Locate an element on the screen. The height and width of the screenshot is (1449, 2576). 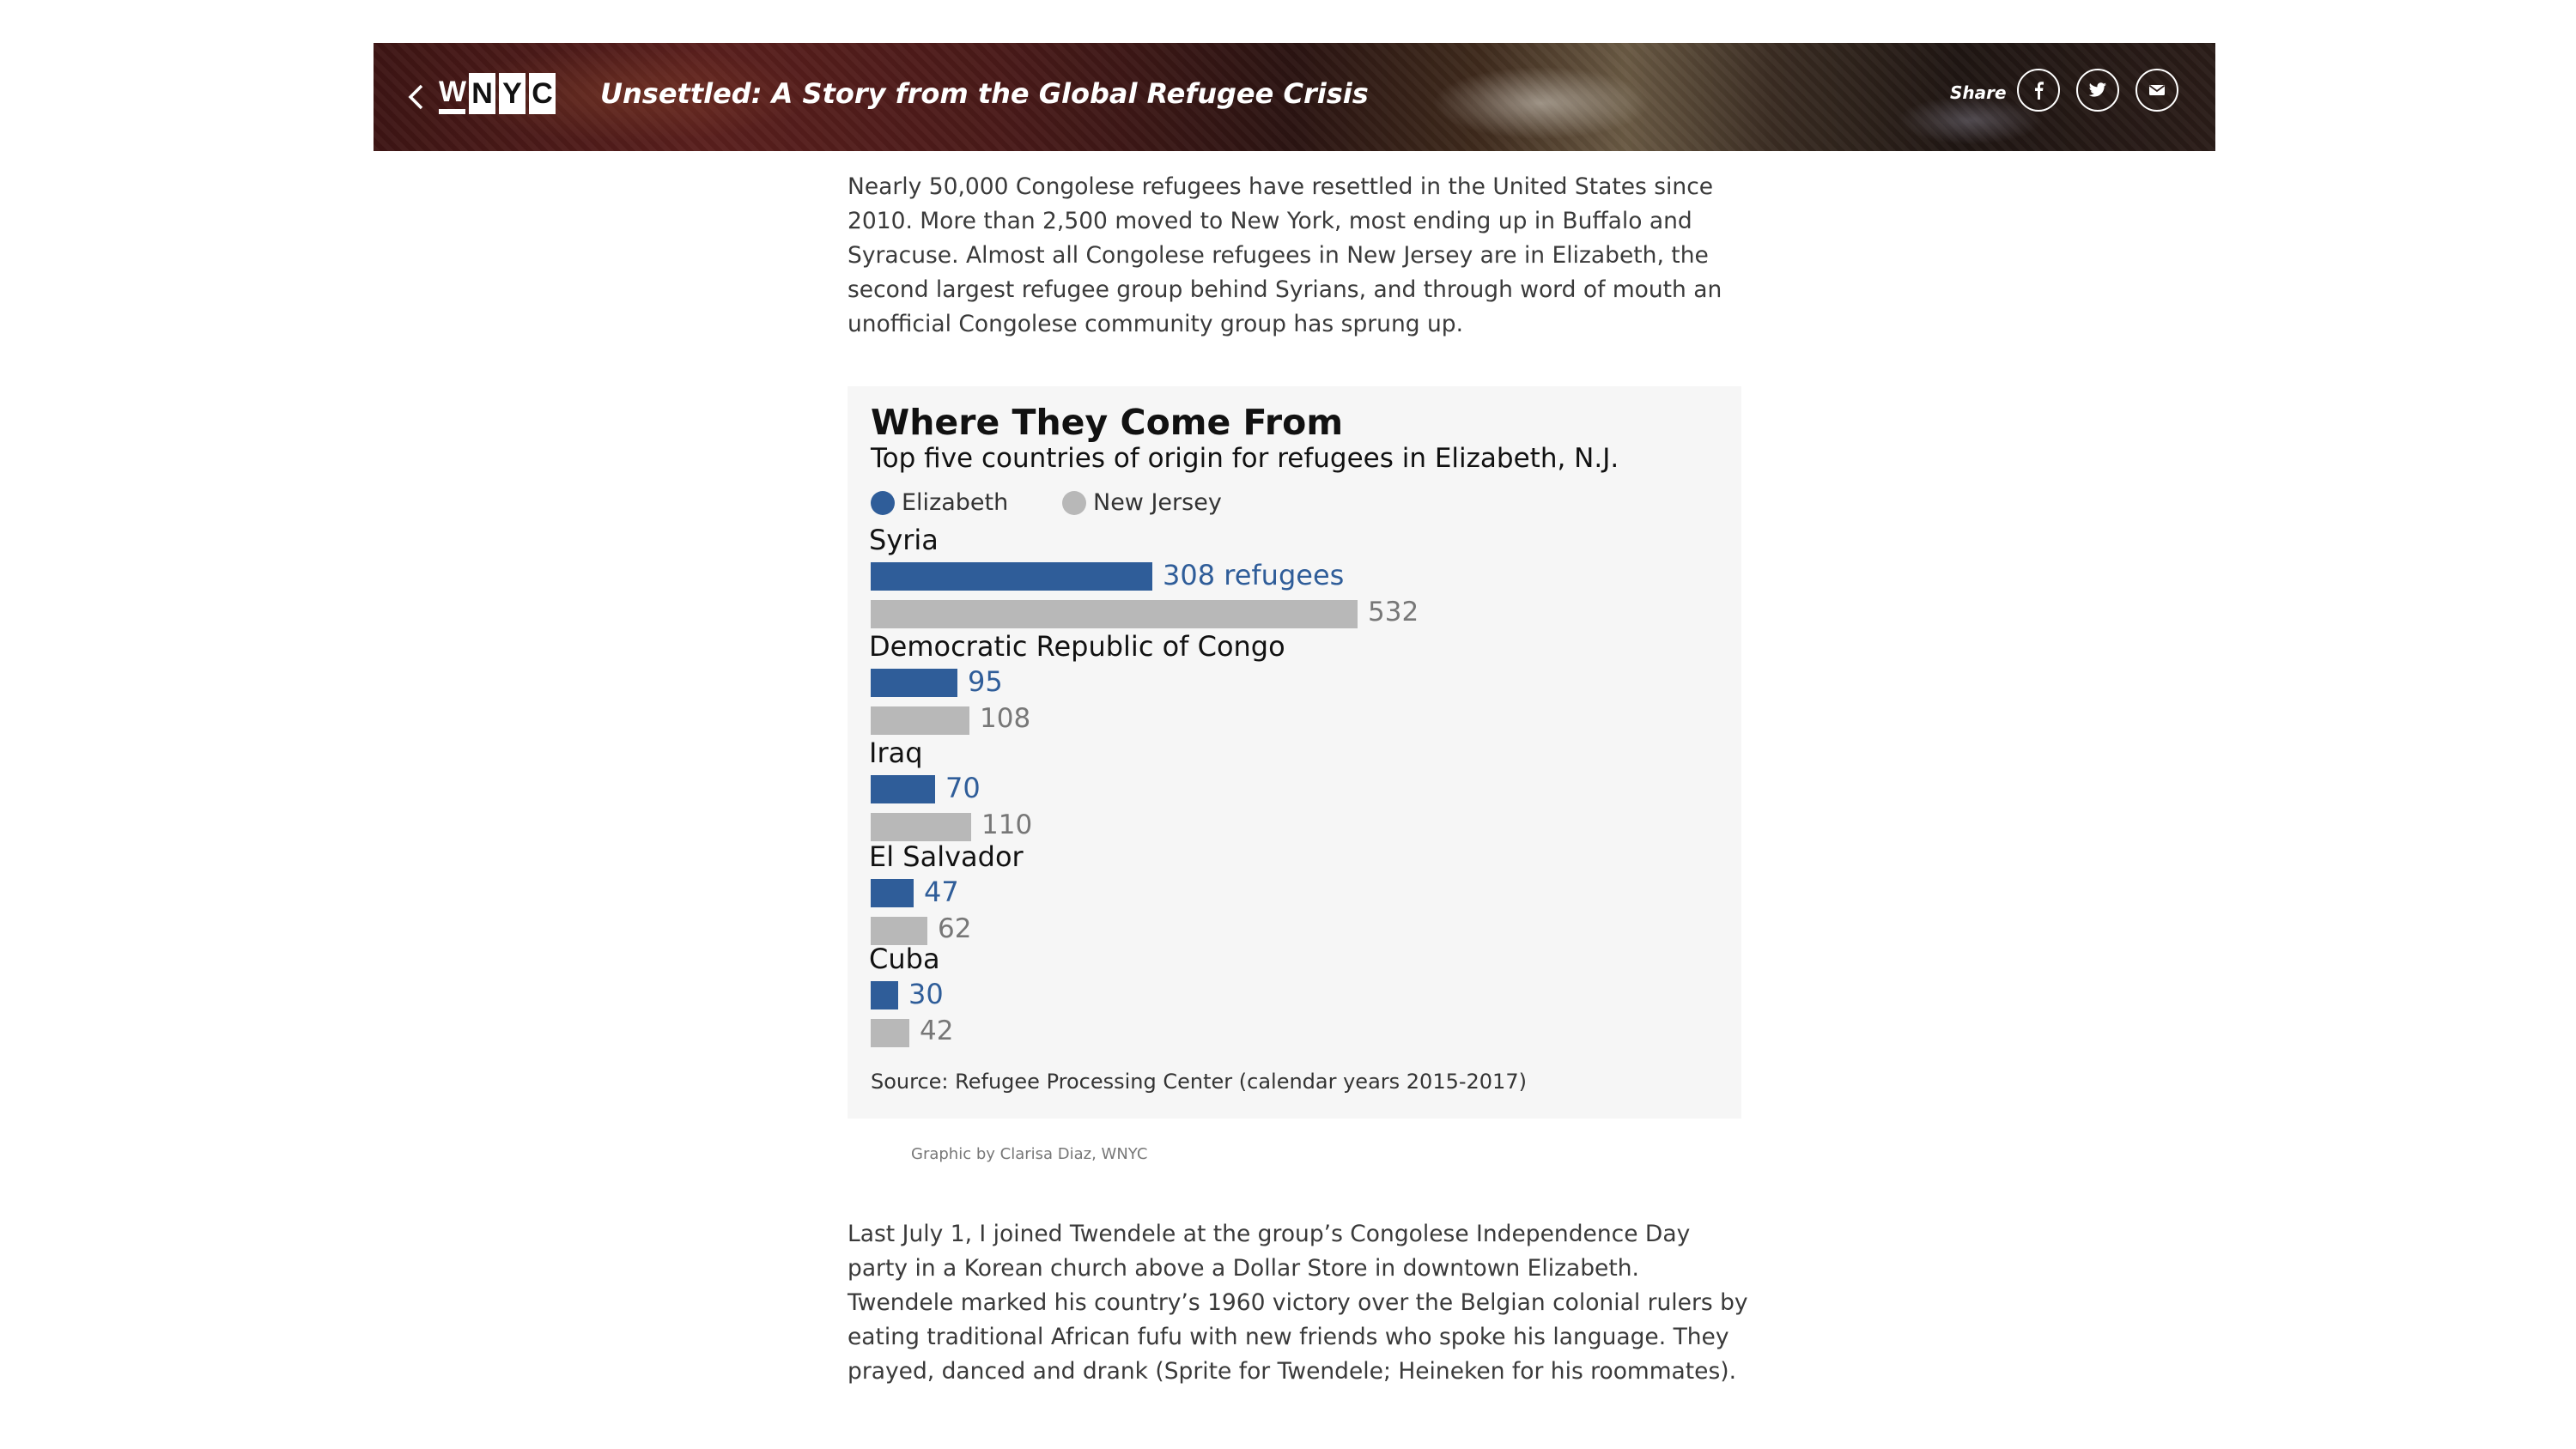
legend-swatch-elizabeth is located at coordinates (883, 503).